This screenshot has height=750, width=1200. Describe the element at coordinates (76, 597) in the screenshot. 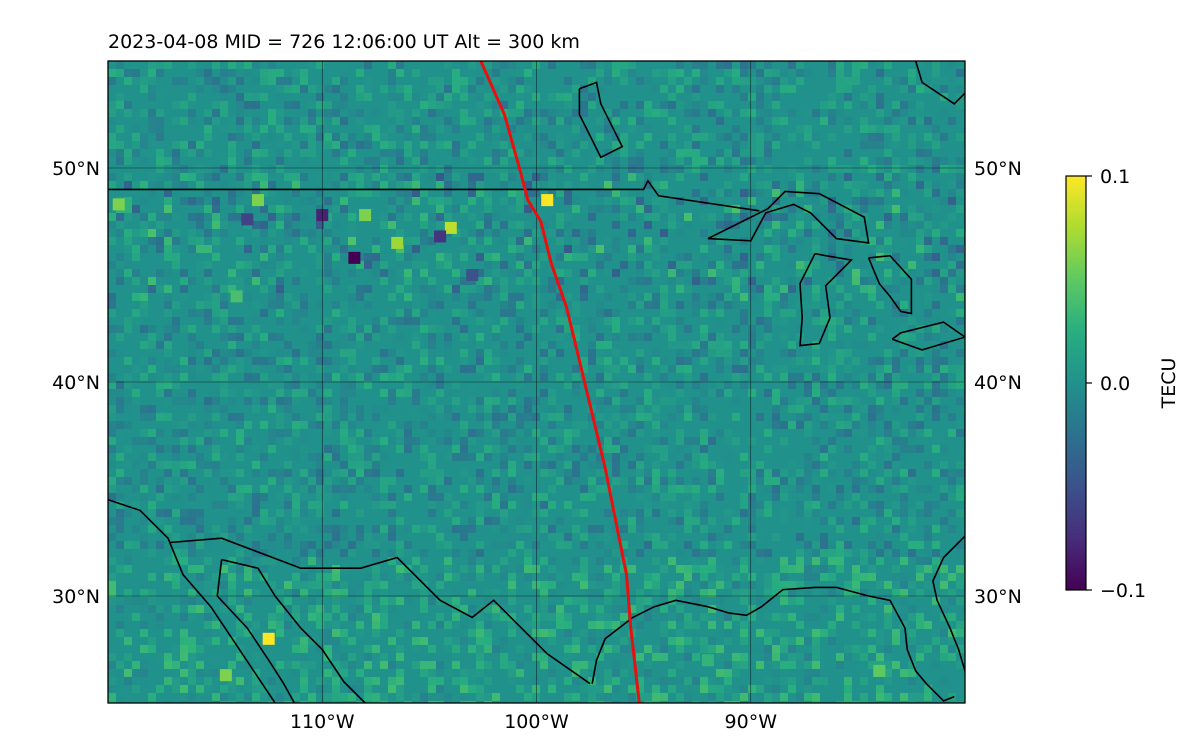

I see `y-tick-label-left: 30°N` at that location.